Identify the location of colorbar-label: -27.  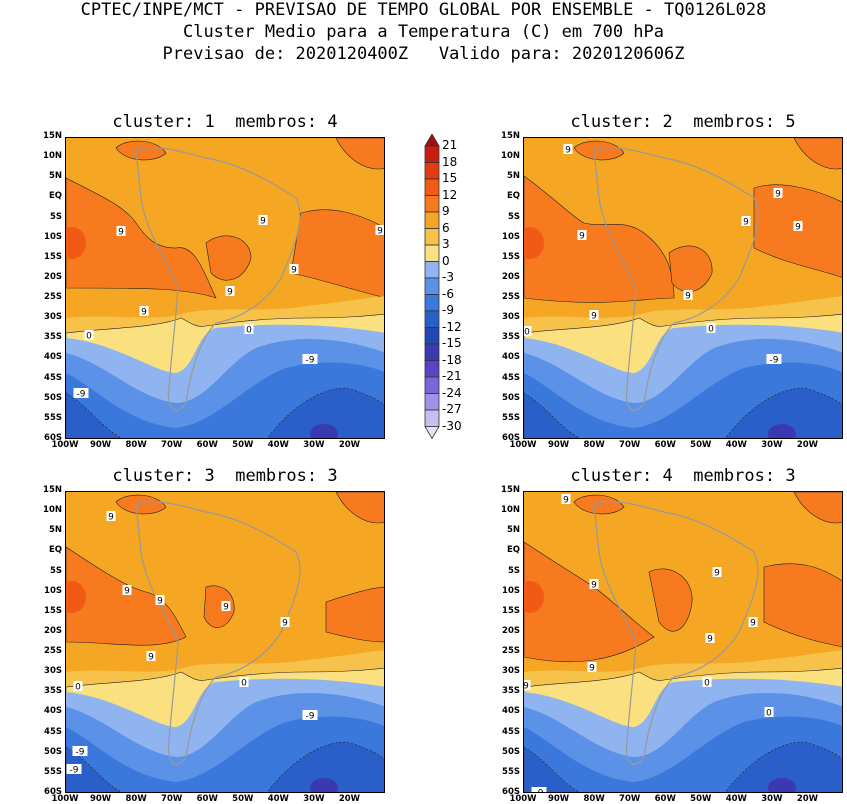
(452, 409).